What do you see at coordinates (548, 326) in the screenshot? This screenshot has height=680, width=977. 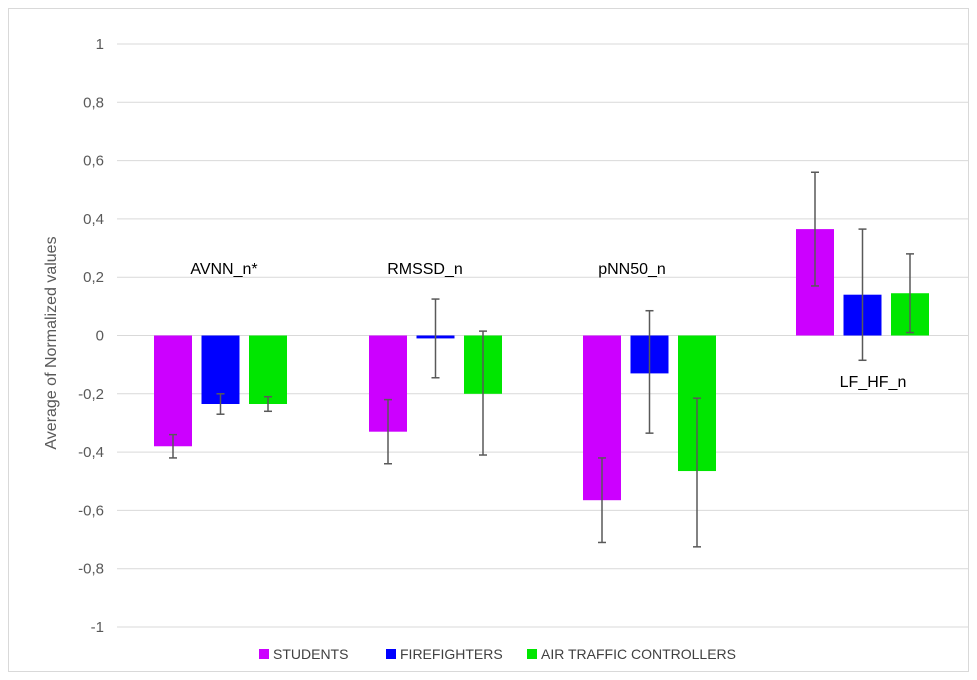 I see `group-labels: AVNN_n* RMSSD_n pNN50_n LF_HF_n` at bounding box center [548, 326].